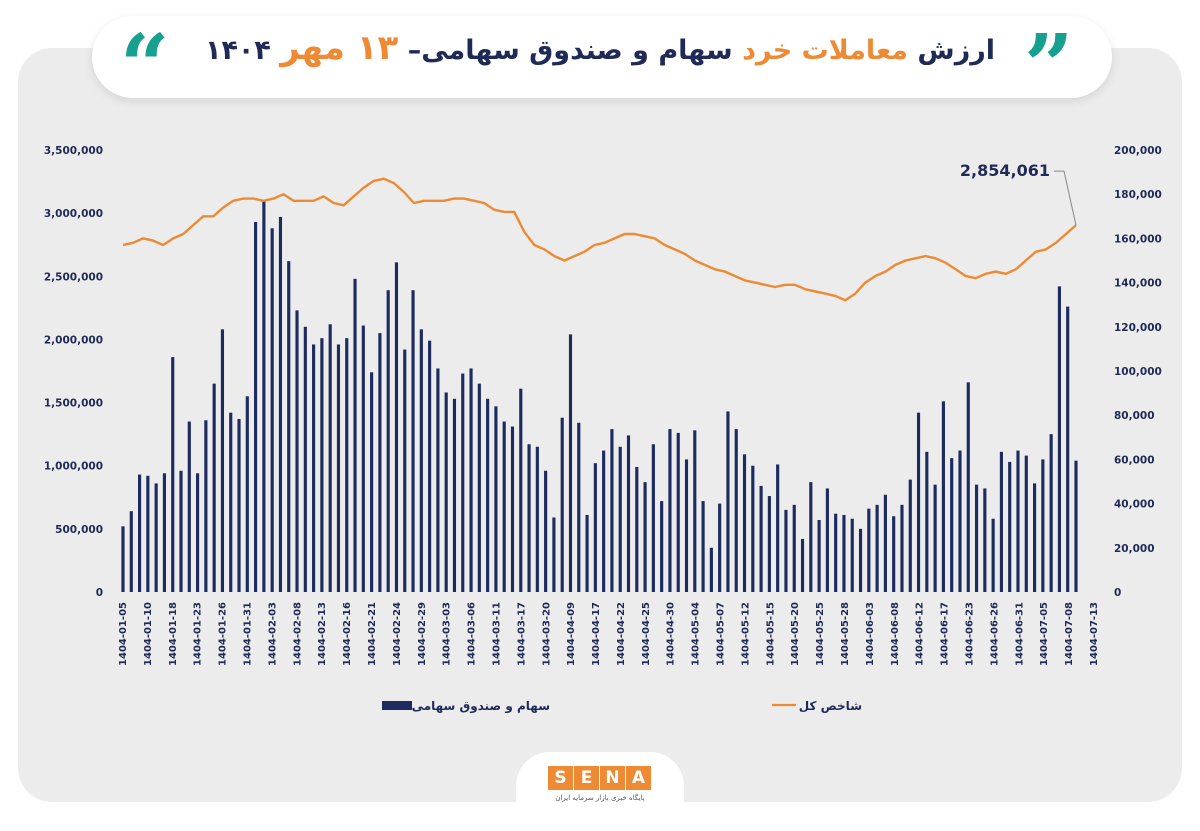 This screenshot has width=1200, height=831. What do you see at coordinates (546, 634) in the screenshot?
I see `x-tick-label: 1404-03-20` at bounding box center [546, 634].